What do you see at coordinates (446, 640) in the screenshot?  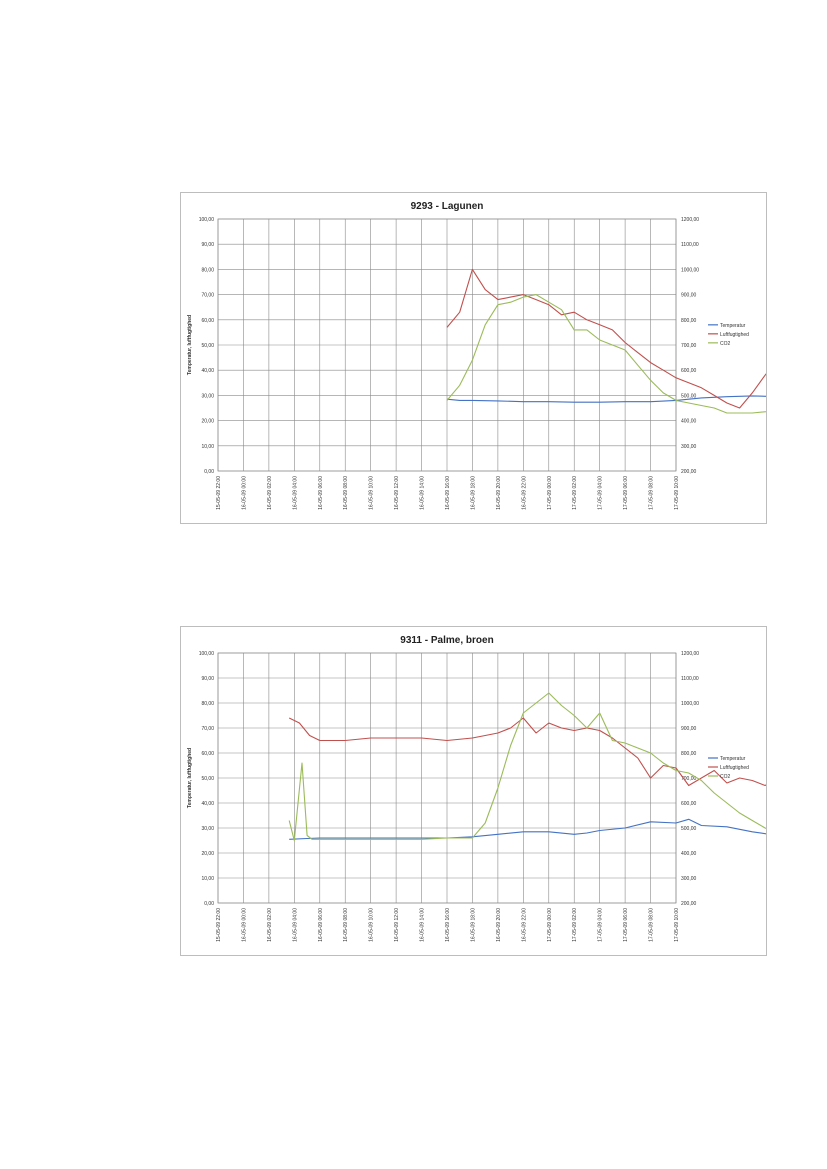 I see `chart-title: 9311 - Palme, broen` at bounding box center [446, 640].